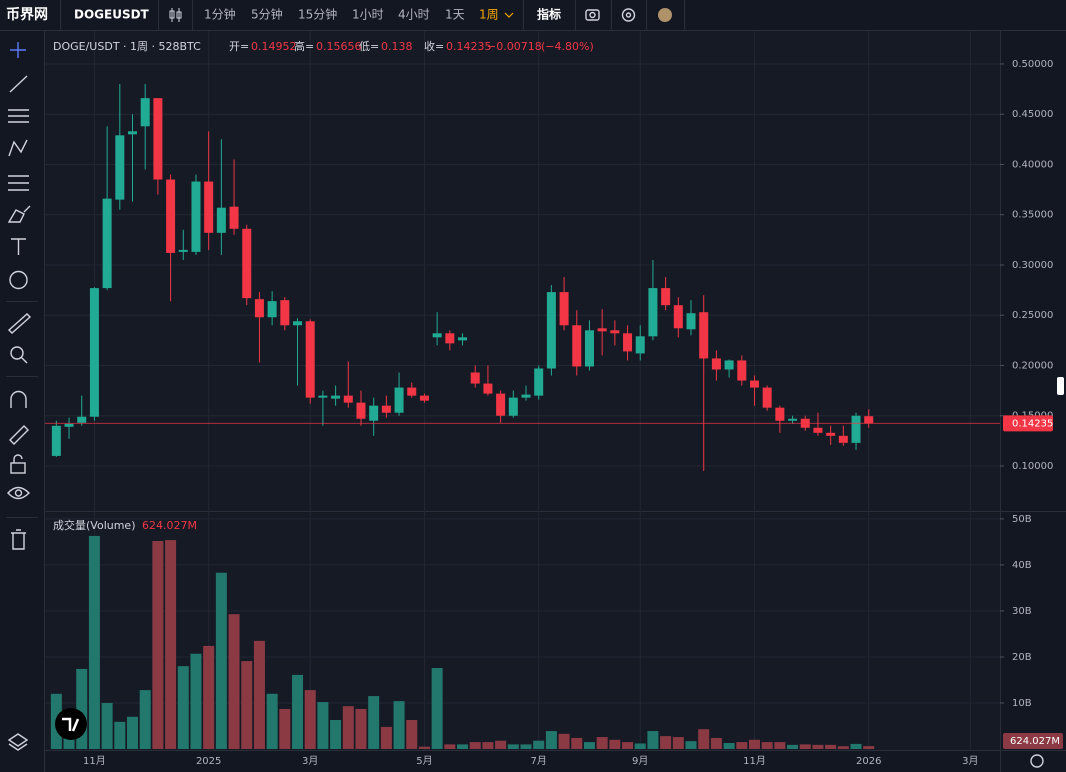 The image size is (1066, 772). What do you see at coordinates (369, 46) in the screenshot?
I see `legend-label: 低=` at bounding box center [369, 46].